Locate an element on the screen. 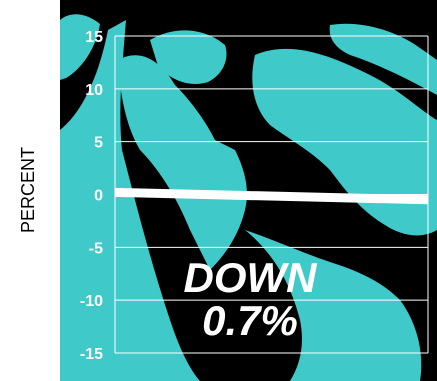 The image size is (437, 381). y-tick-label: -15 is located at coordinates (91, 354).